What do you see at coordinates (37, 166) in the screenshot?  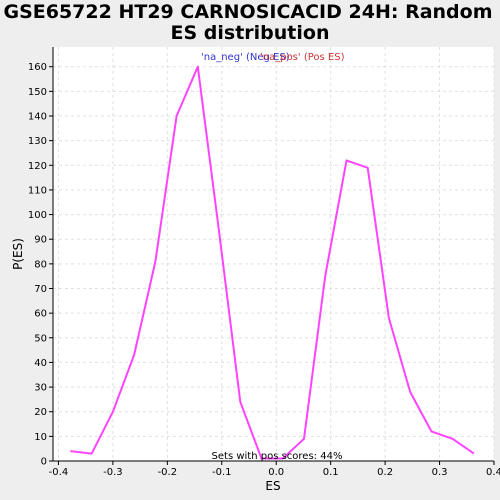 I see `y-tick-label: 120` at bounding box center [37, 166].